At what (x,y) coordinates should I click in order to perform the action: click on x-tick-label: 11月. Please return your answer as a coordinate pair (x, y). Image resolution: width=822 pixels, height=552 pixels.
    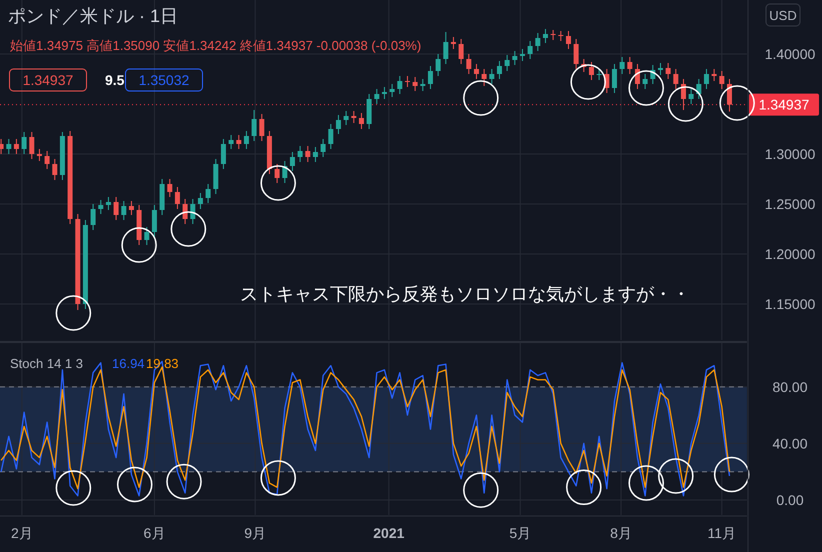
    Looking at the image, I should click on (722, 533).